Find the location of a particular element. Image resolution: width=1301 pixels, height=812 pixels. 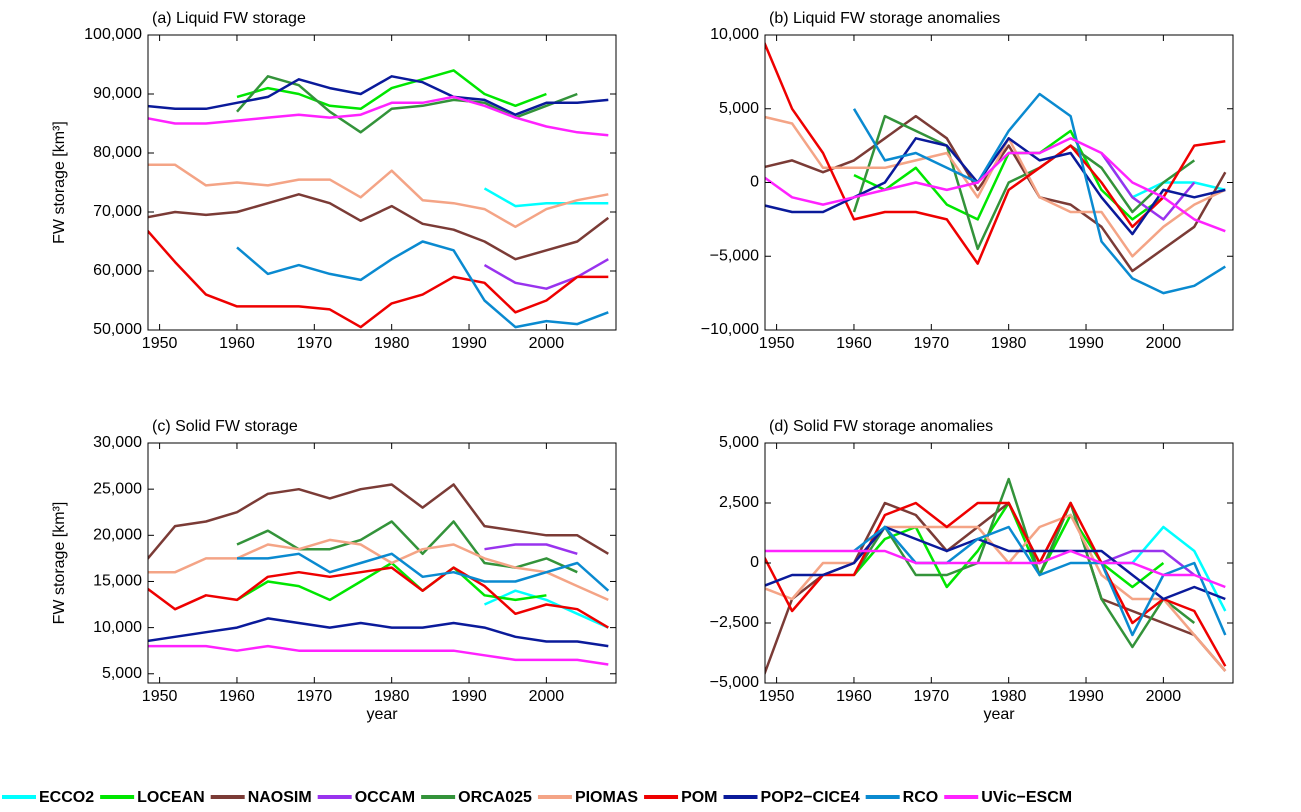

y-tick-label: 25,000 is located at coordinates (117, 488).